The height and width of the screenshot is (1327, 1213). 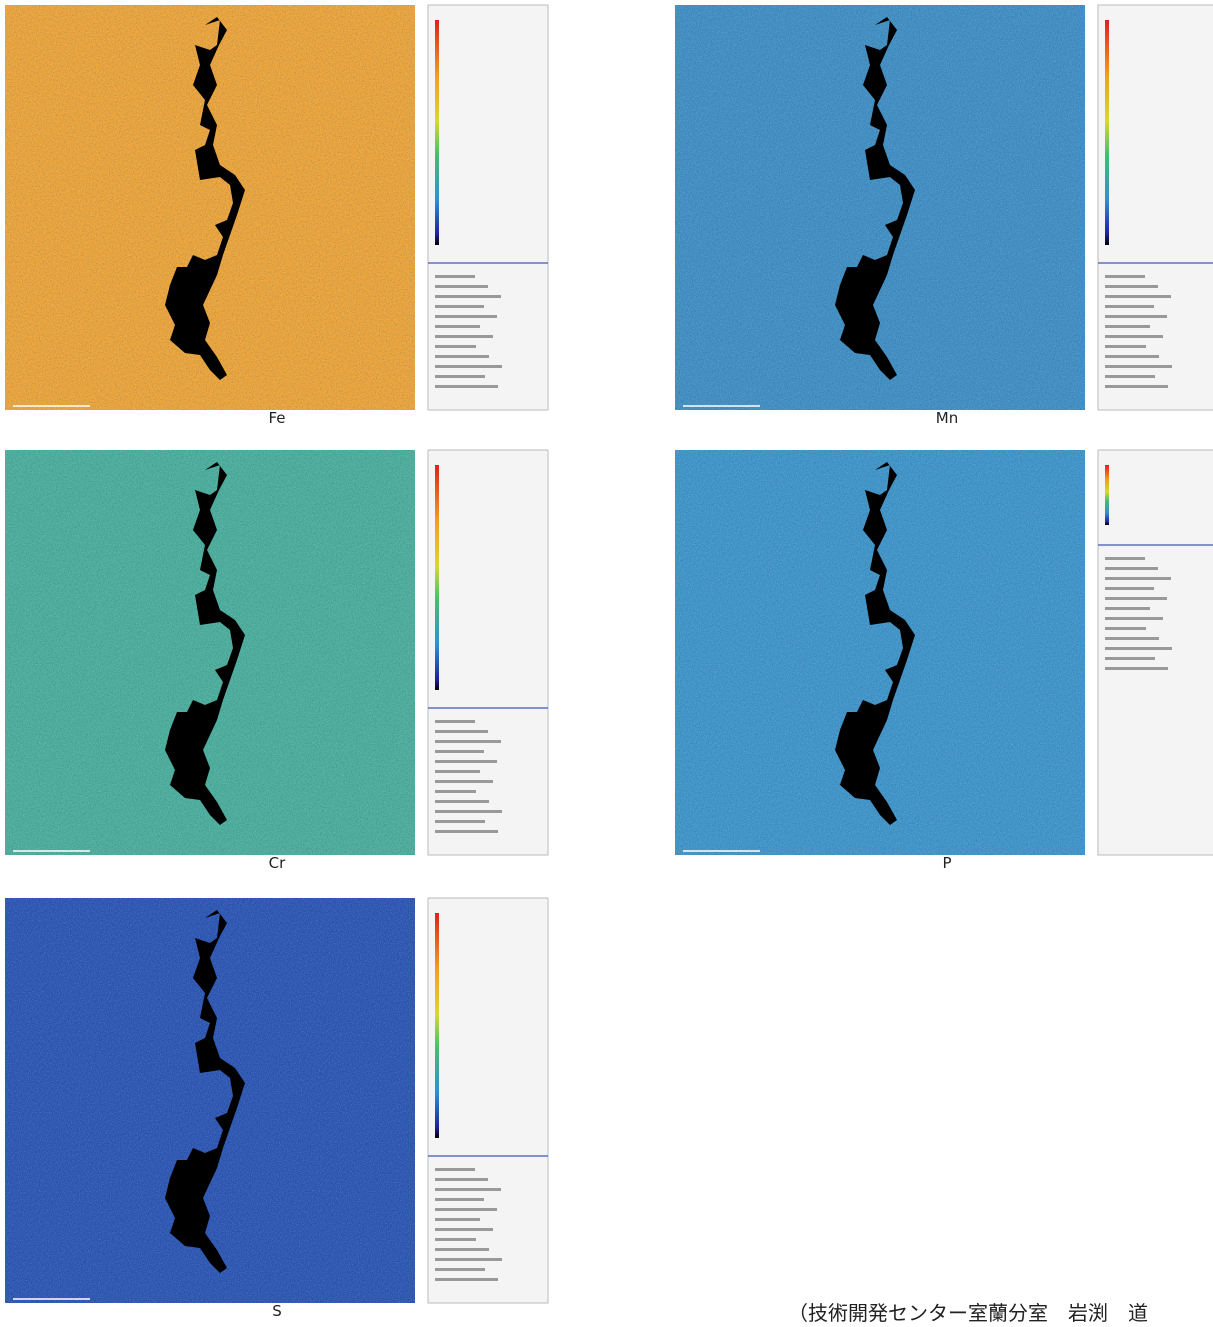 I want to click on credit: （技術開発センター室蘭分室 岩渕 道, so click(x=968, y=1313).